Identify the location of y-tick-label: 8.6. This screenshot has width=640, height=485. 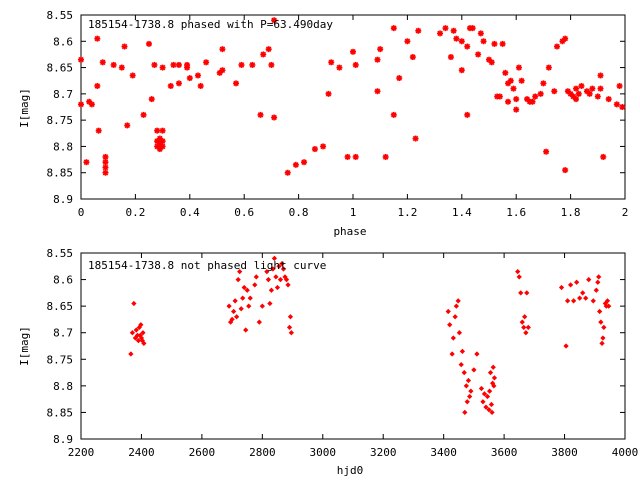
(63, 41).